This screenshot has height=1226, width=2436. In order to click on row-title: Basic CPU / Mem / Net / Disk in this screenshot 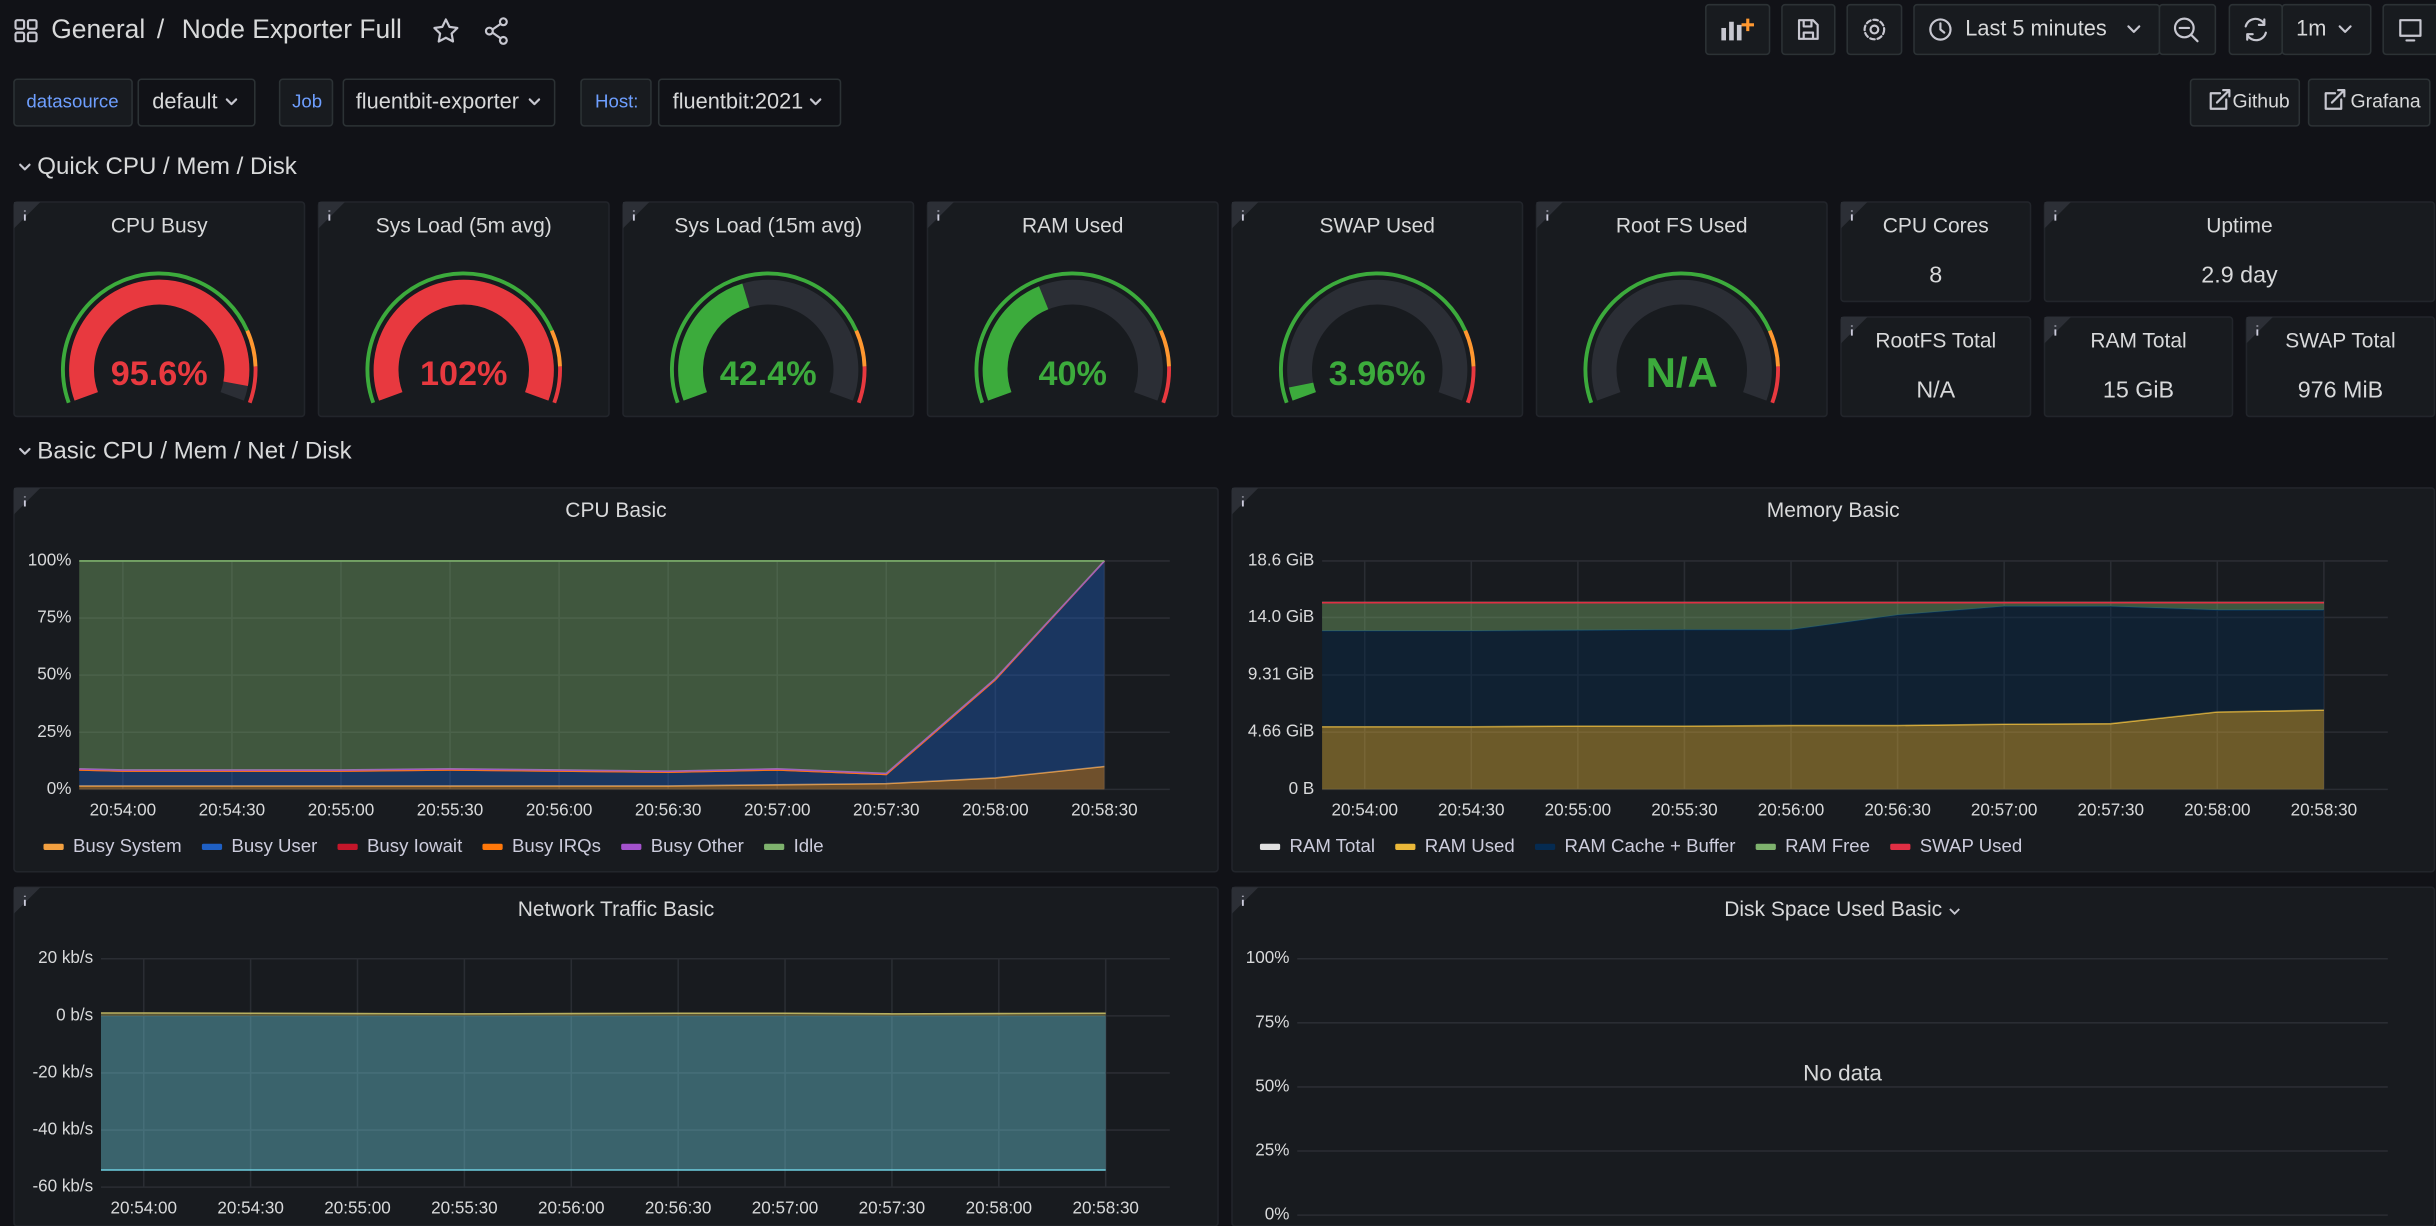, I will do `click(194, 451)`.